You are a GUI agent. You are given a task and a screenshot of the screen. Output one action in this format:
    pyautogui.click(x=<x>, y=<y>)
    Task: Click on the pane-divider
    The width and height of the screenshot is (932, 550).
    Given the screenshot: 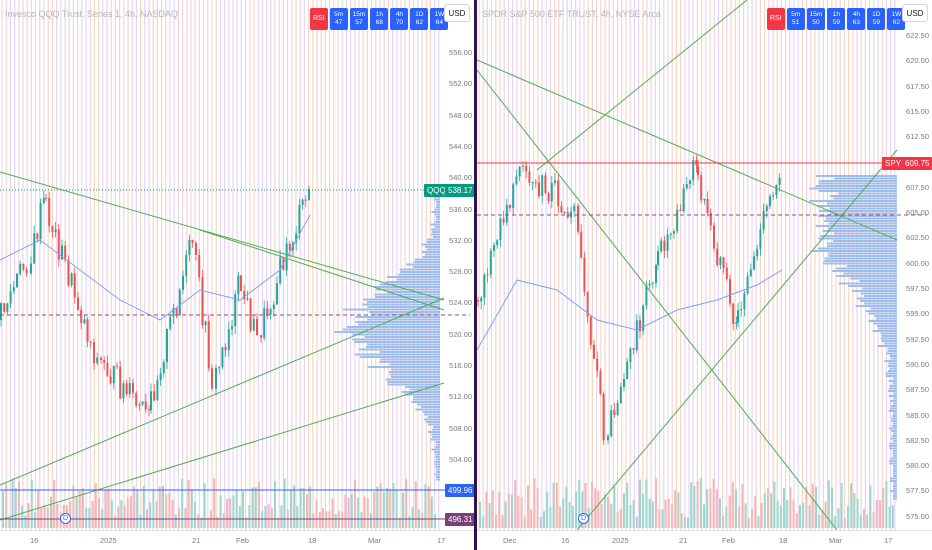 What is the action you would take?
    pyautogui.click(x=475, y=275)
    